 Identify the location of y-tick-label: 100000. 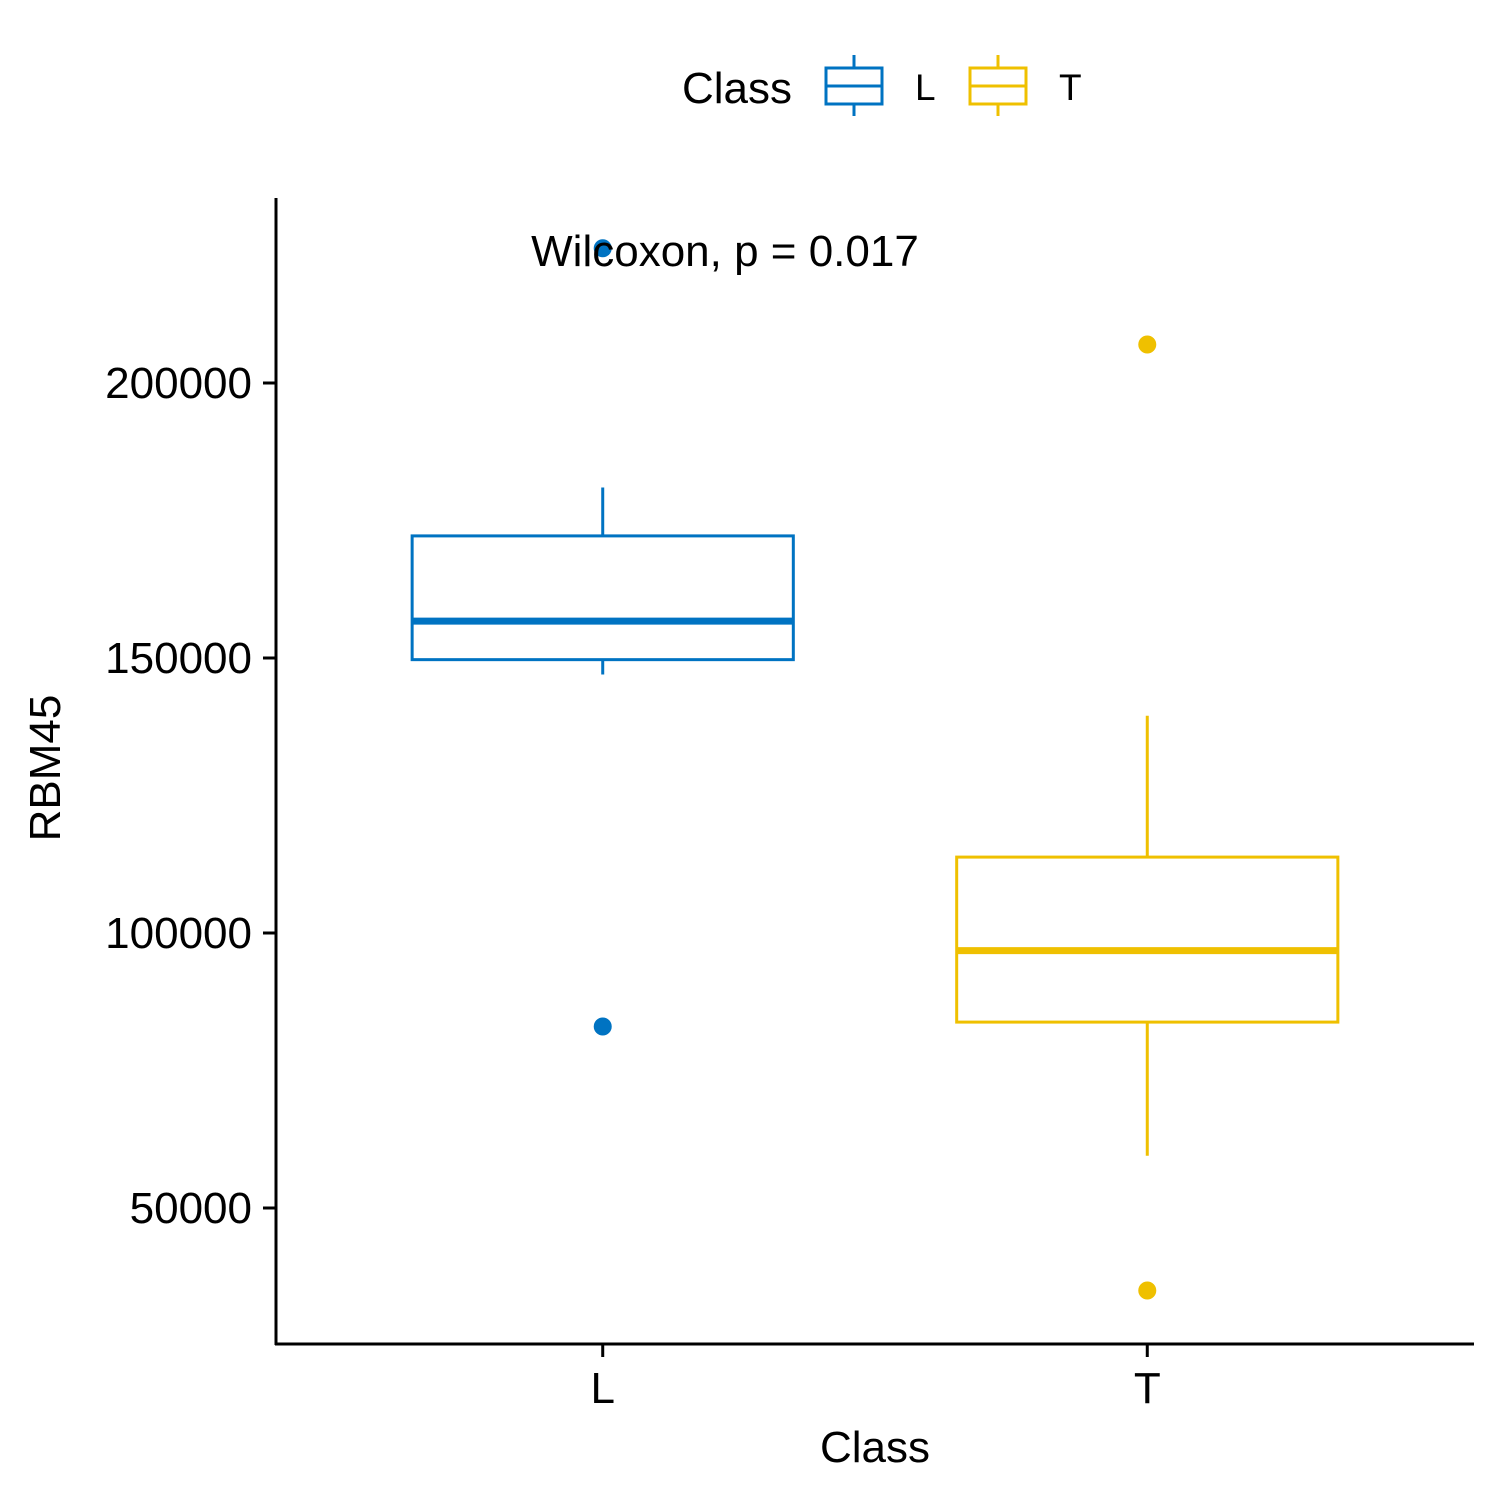
(178, 933).